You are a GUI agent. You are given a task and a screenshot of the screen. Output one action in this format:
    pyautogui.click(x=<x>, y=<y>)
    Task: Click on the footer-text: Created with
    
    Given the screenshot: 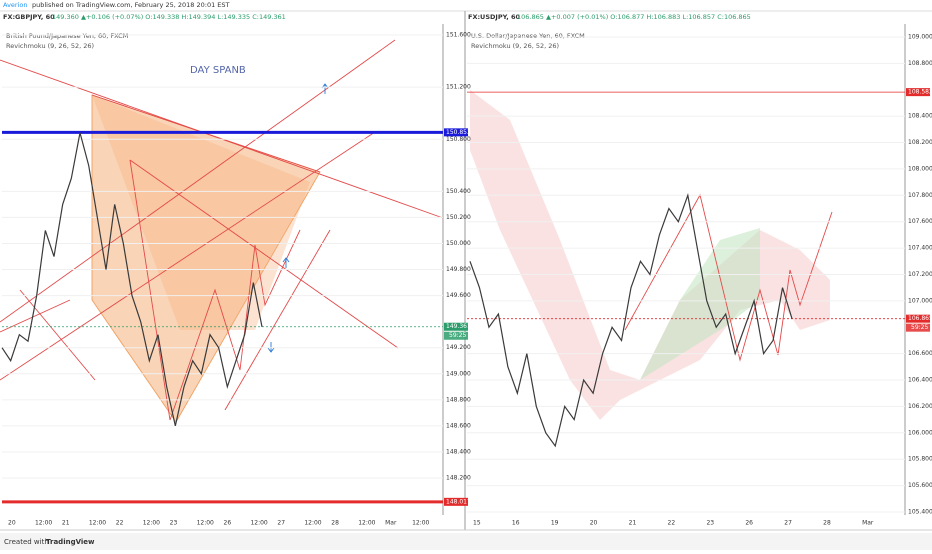 What is the action you would take?
    pyautogui.click(x=26, y=542)
    